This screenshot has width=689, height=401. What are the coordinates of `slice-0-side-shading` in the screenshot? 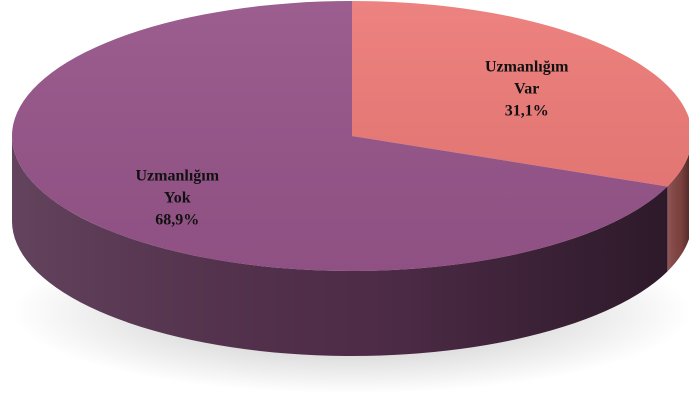 It's located at (678, 212).